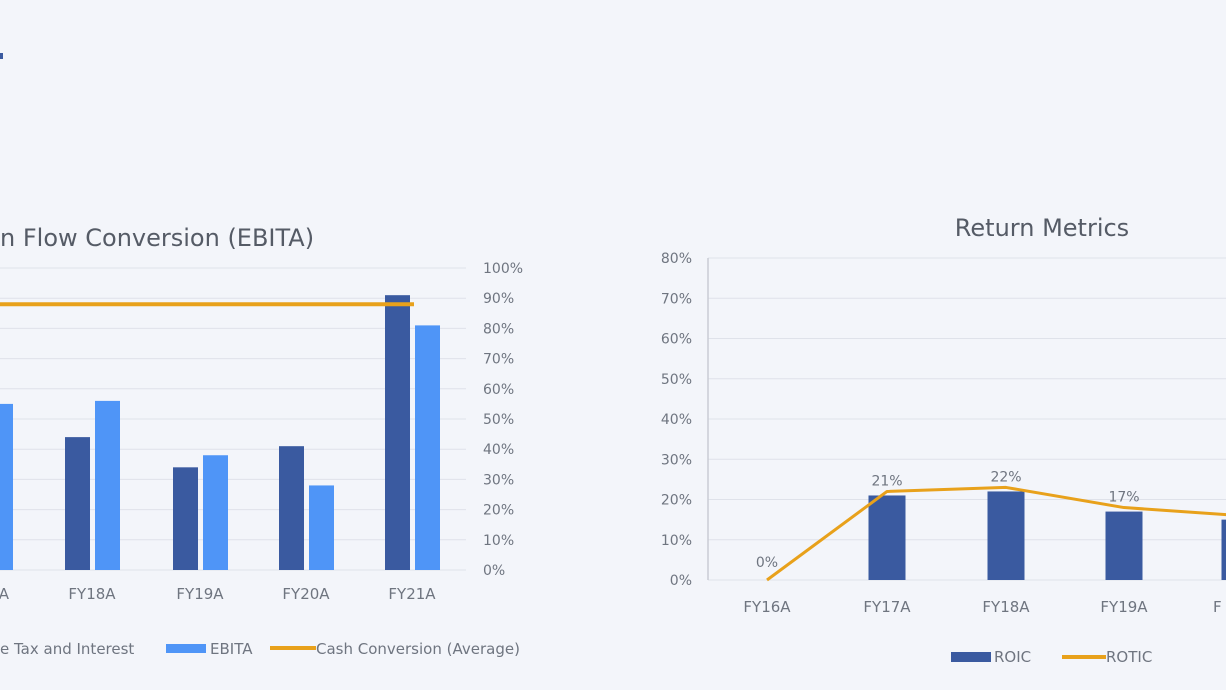 This screenshot has width=1226, height=690. What do you see at coordinates (412, 594) in the screenshot?
I see `x-category-label: FY21A` at bounding box center [412, 594].